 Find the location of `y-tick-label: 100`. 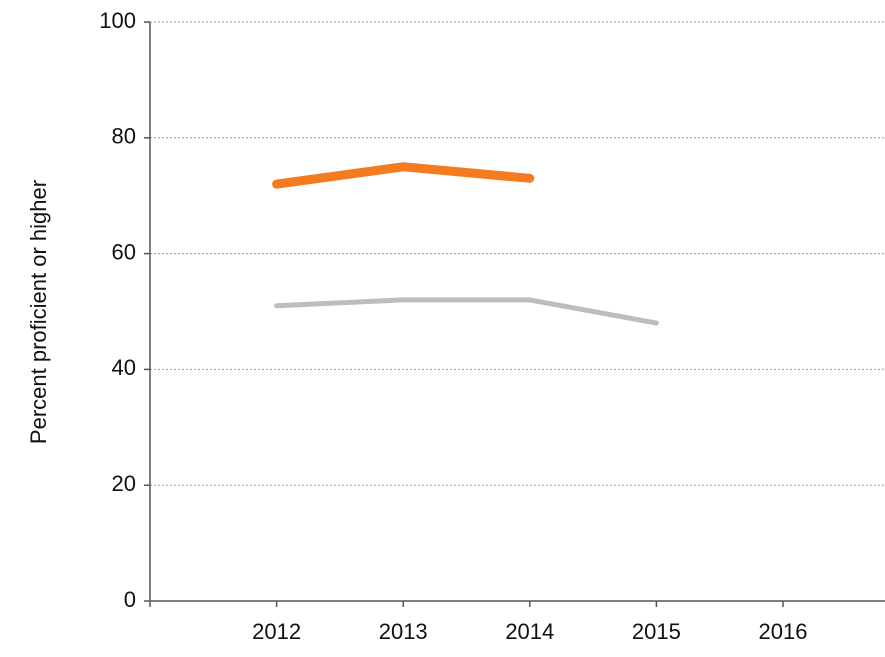

y-tick-label: 100 is located at coordinates (117, 20).